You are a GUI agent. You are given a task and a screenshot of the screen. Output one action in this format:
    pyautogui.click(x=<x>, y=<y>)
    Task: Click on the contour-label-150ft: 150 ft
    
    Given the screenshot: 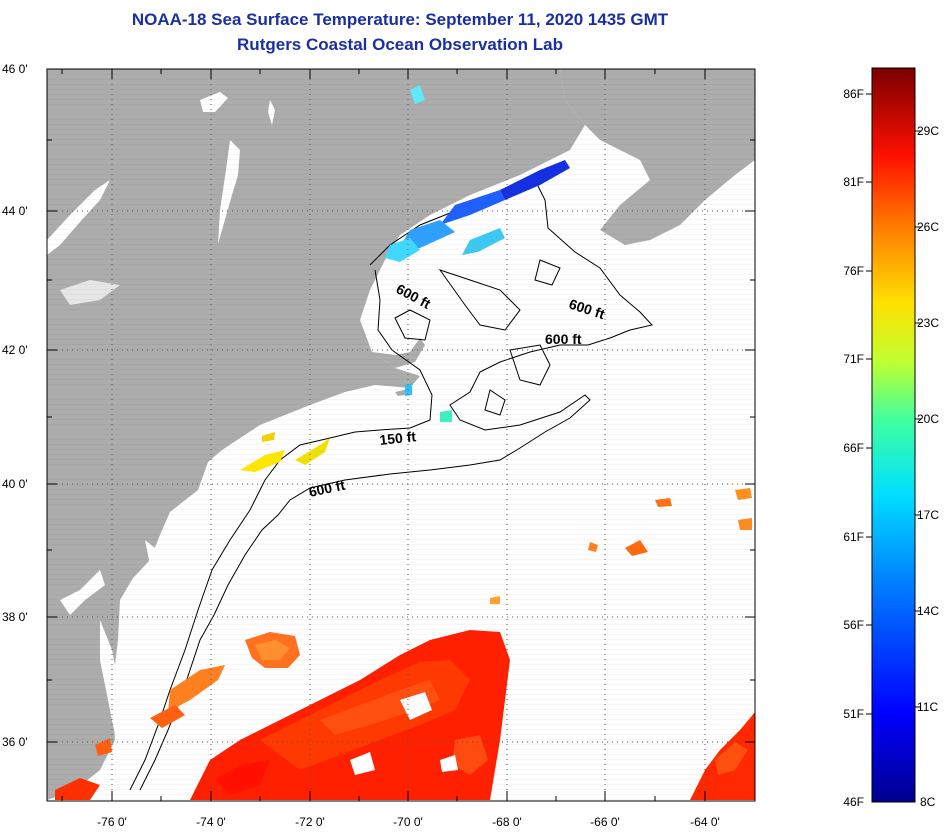 What is the action you would take?
    pyautogui.click(x=398, y=438)
    